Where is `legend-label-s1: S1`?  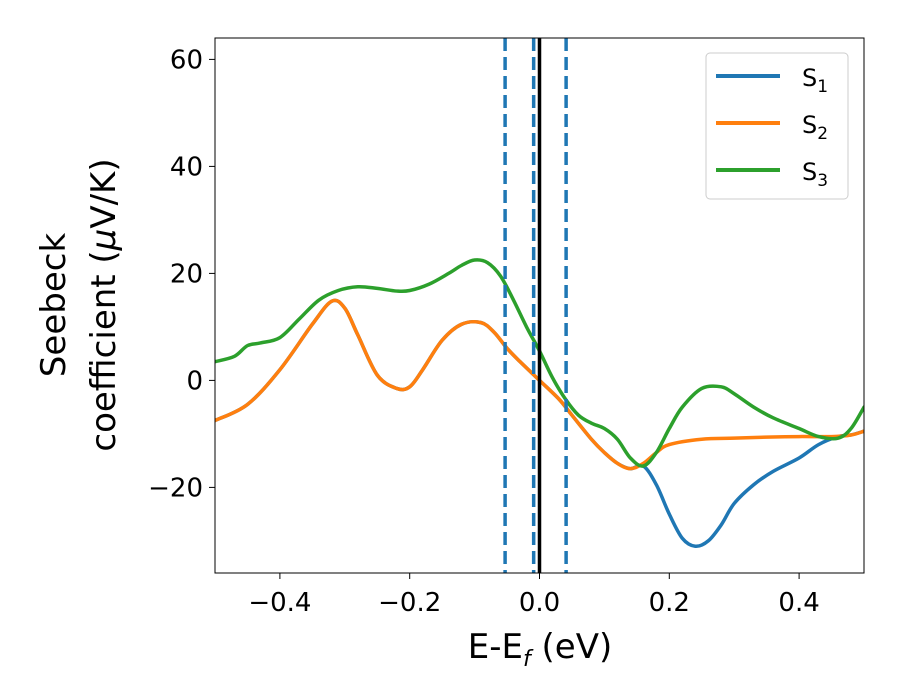
legend-label-s1: S1 is located at coordinates (815, 80).